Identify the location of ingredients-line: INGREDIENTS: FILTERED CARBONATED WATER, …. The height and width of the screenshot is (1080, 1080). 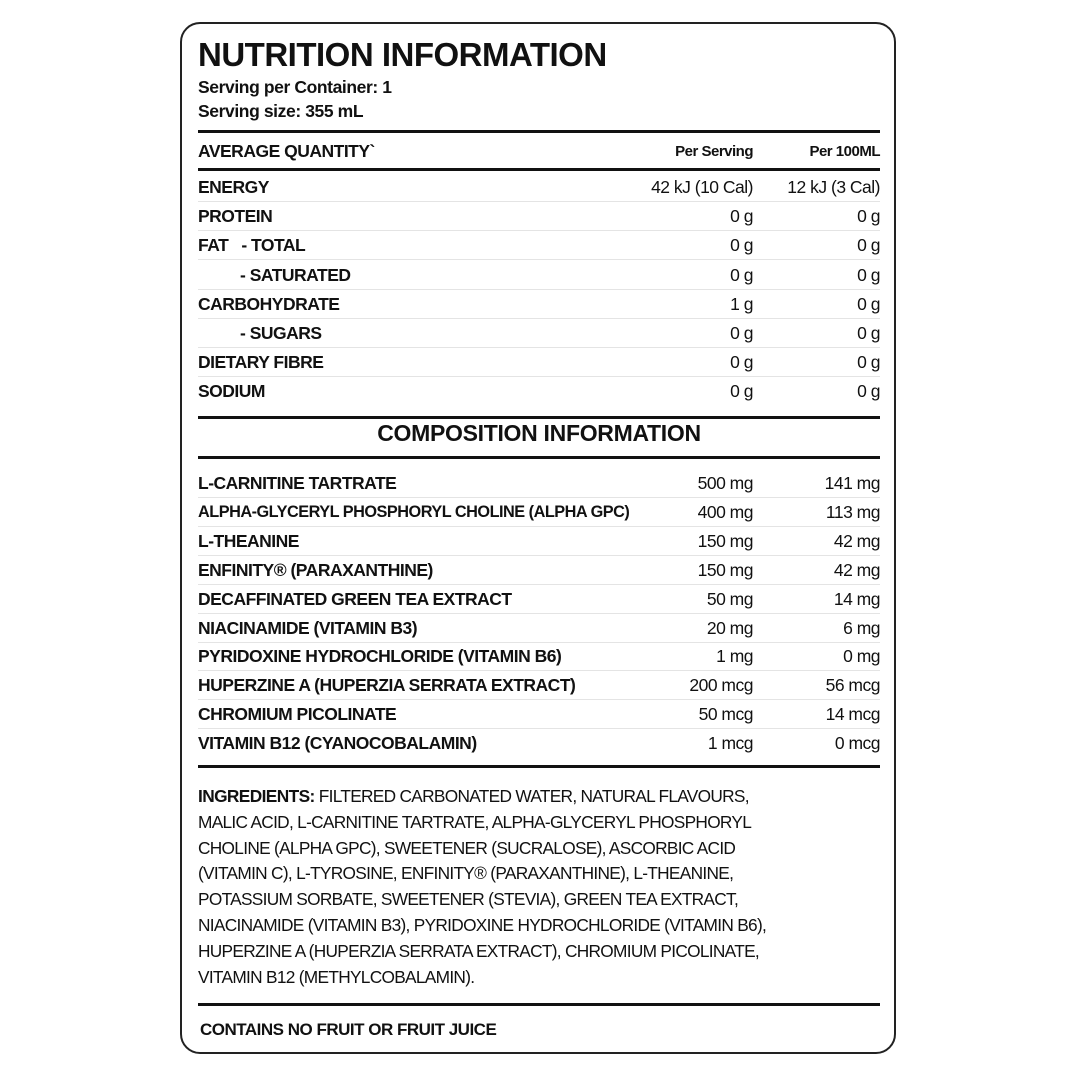
(482, 797).